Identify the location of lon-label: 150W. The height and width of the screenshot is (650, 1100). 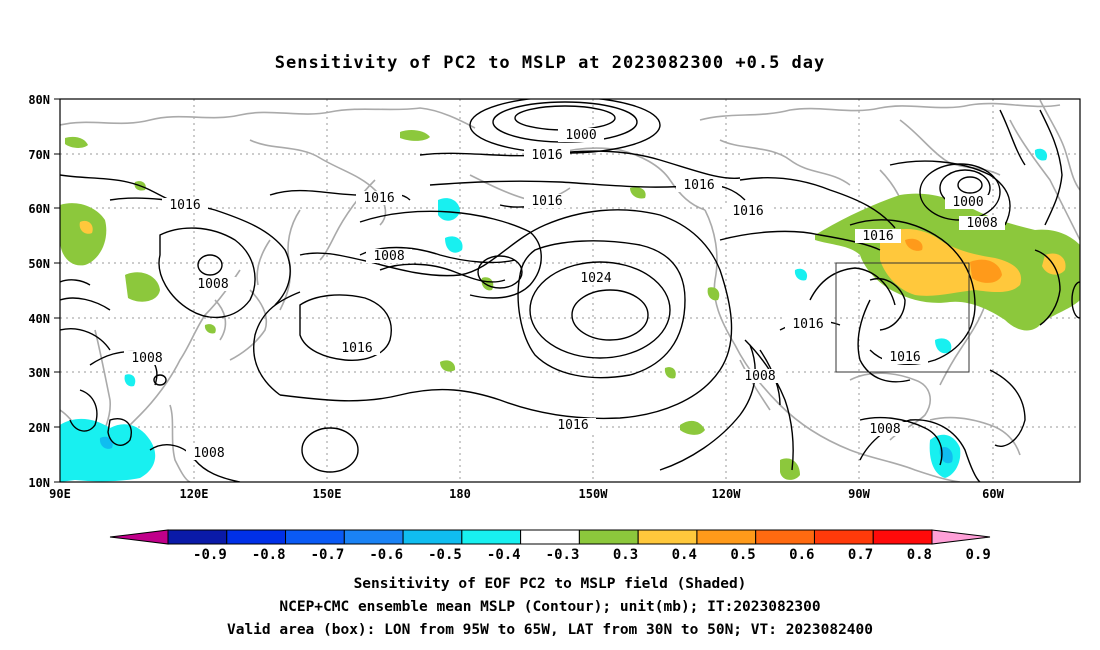
(594, 494).